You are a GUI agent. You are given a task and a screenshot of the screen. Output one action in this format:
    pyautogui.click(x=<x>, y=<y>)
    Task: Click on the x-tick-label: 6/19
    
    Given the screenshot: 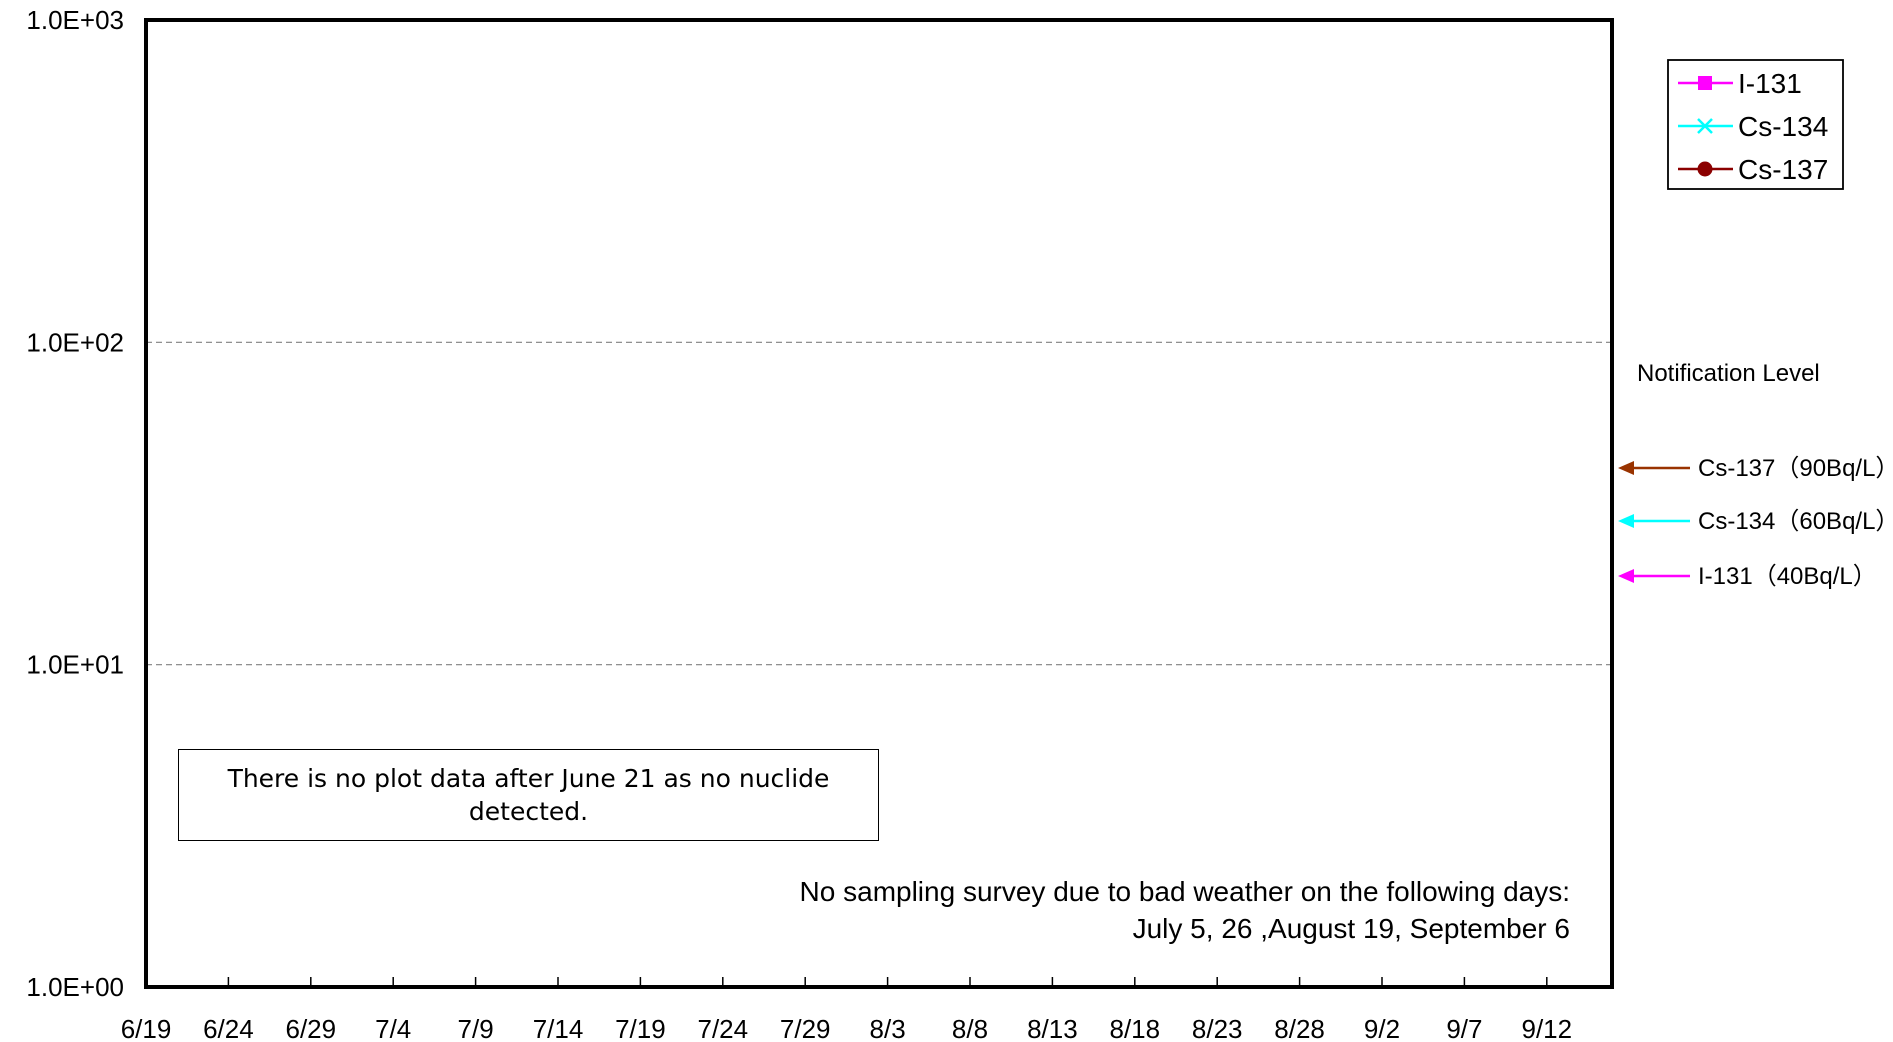 What is the action you would take?
    pyautogui.click(x=146, y=1028)
    